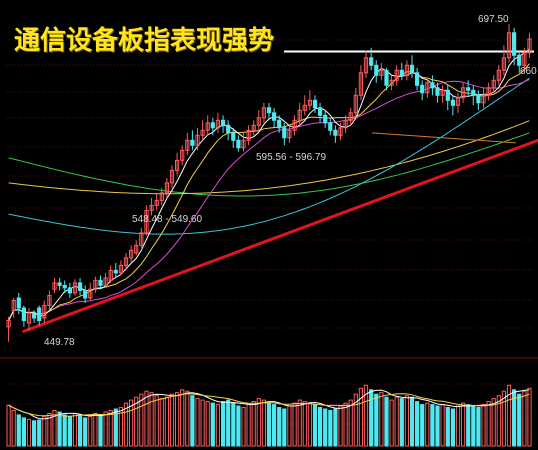  I want to click on short-support-line, so click(444, 138).